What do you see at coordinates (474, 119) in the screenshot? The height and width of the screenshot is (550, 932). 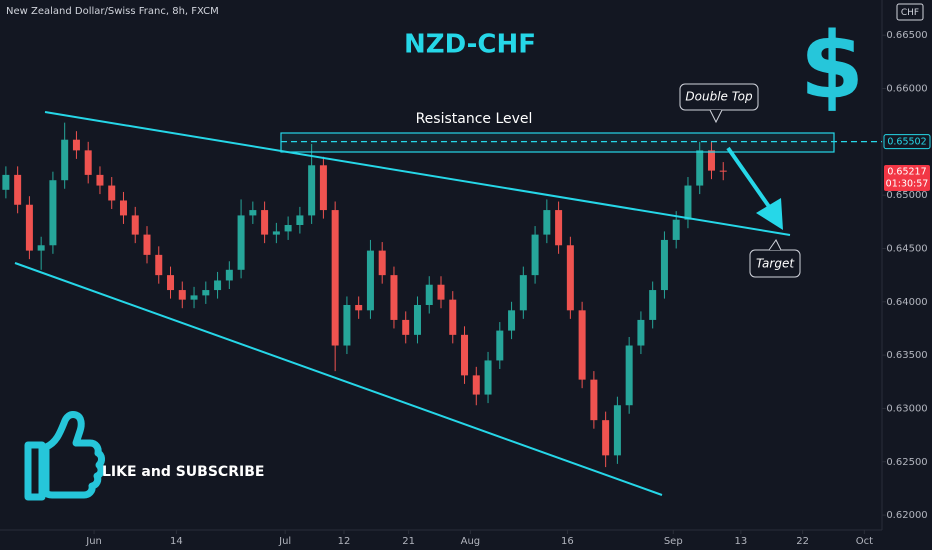 I see `resistance-label: Resistance Level` at bounding box center [474, 119].